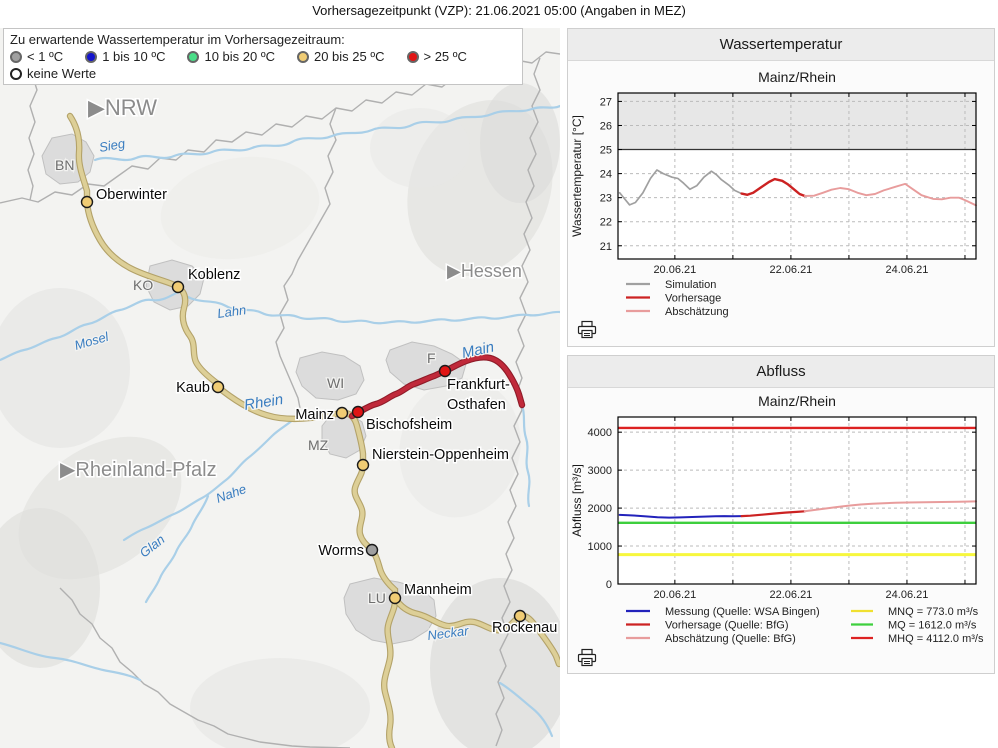 Image resolution: width=998 pixels, height=748 pixels. What do you see at coordinates (263, 73) in the screenshot?
I see `map-legend-row: keine Werte` at bounding box center [263, 73].